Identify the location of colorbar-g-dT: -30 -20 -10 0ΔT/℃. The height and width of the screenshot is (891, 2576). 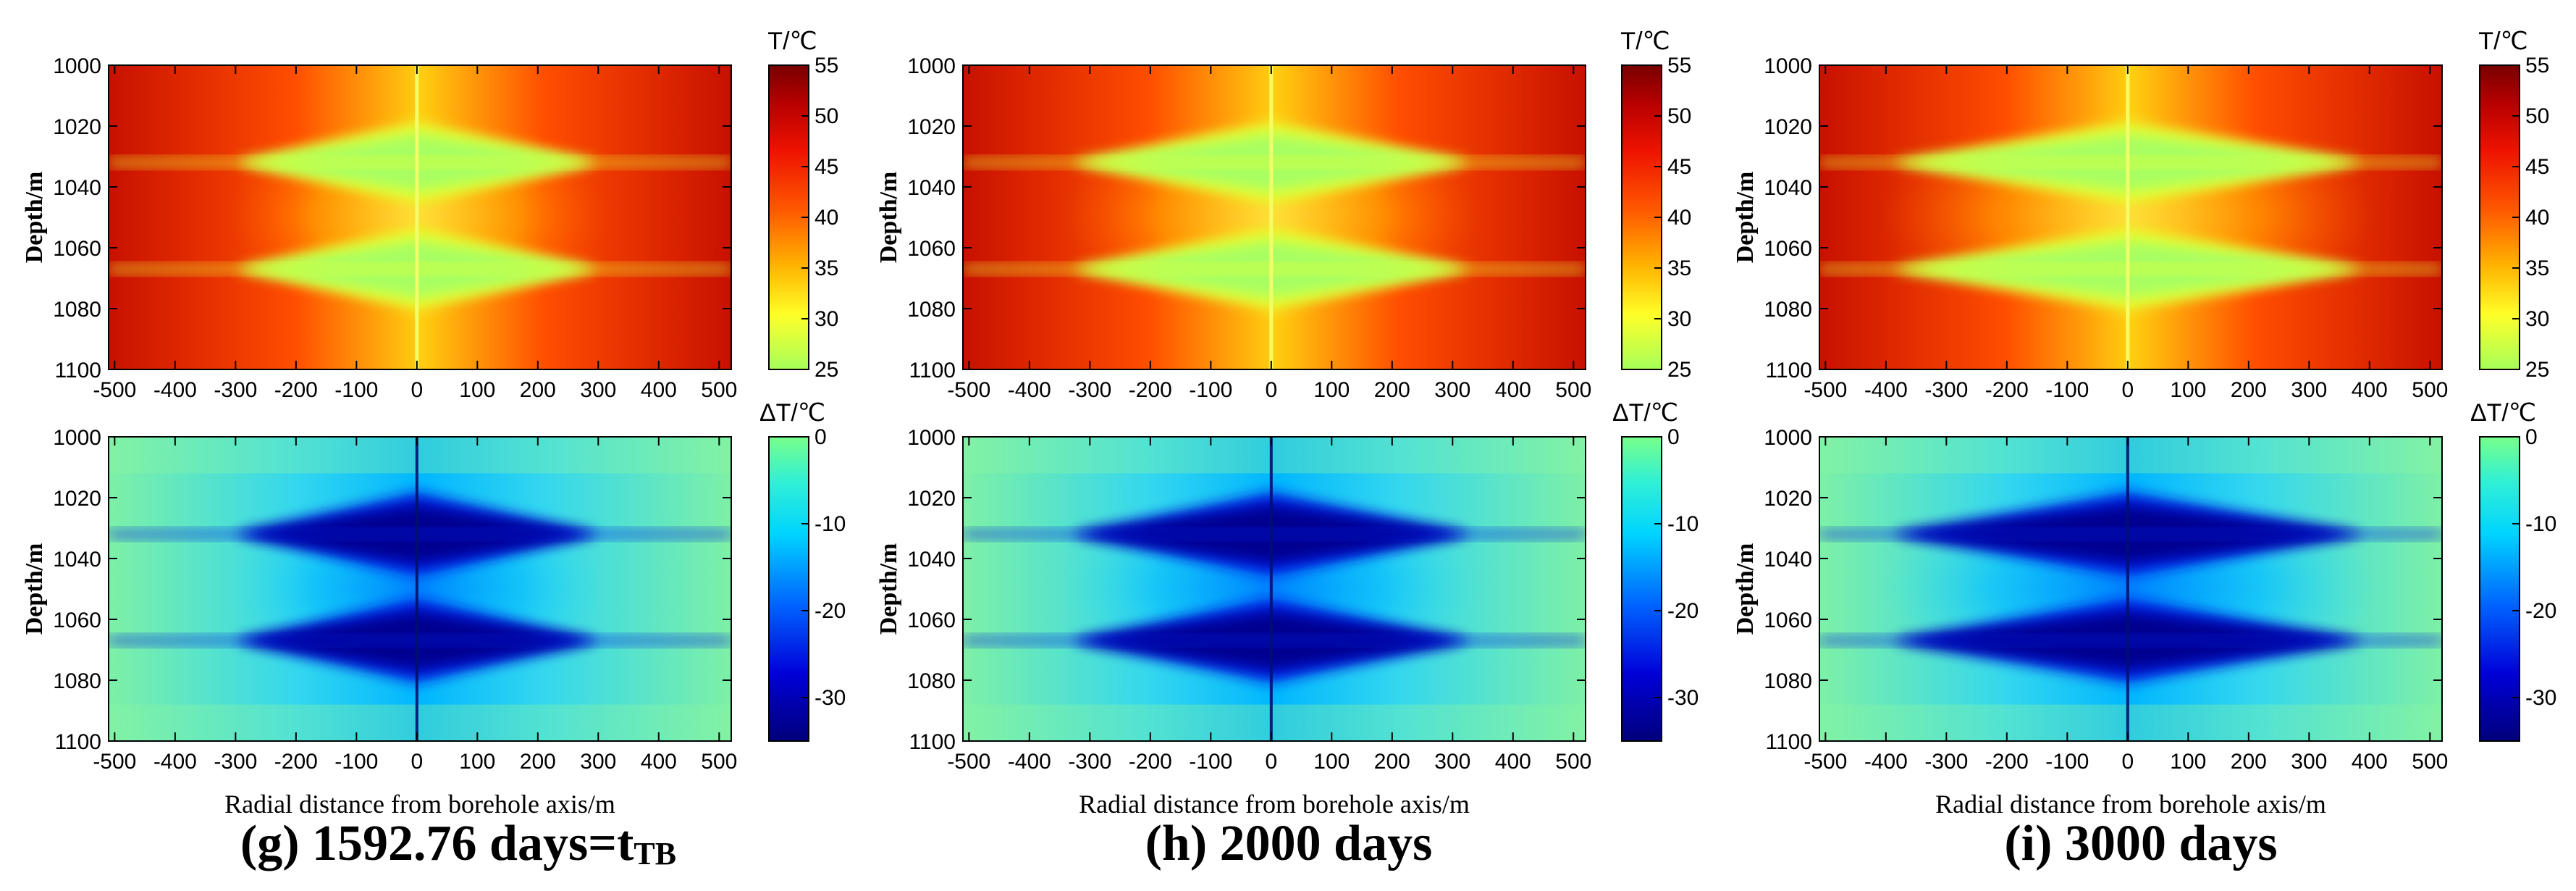
(802, 570).